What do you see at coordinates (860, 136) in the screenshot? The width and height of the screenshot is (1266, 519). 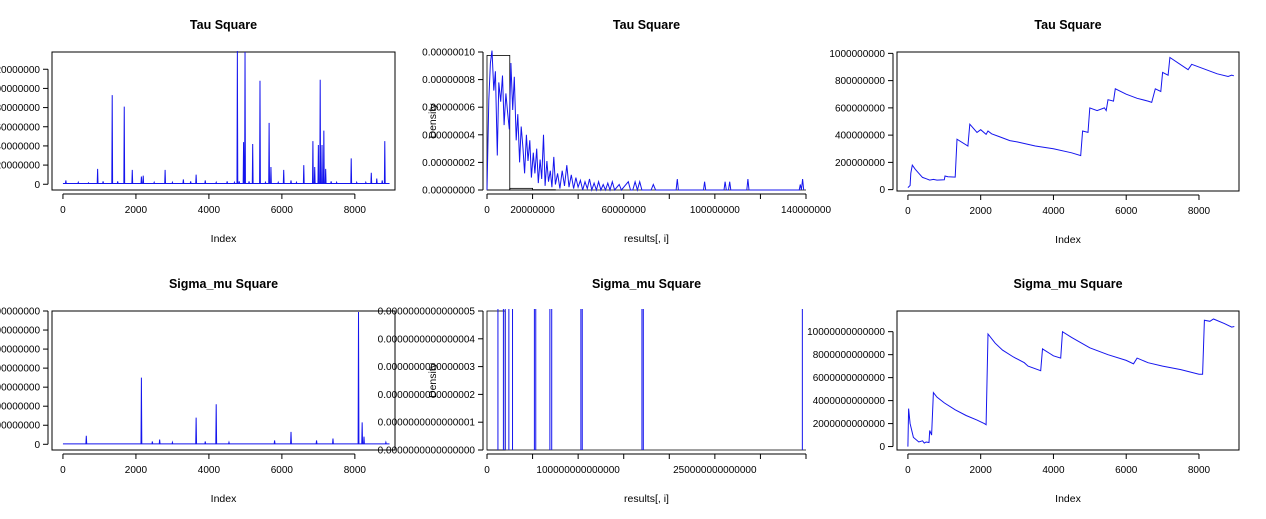 I see `y-tick-label: 400000000` at bounding box center [860, 136].